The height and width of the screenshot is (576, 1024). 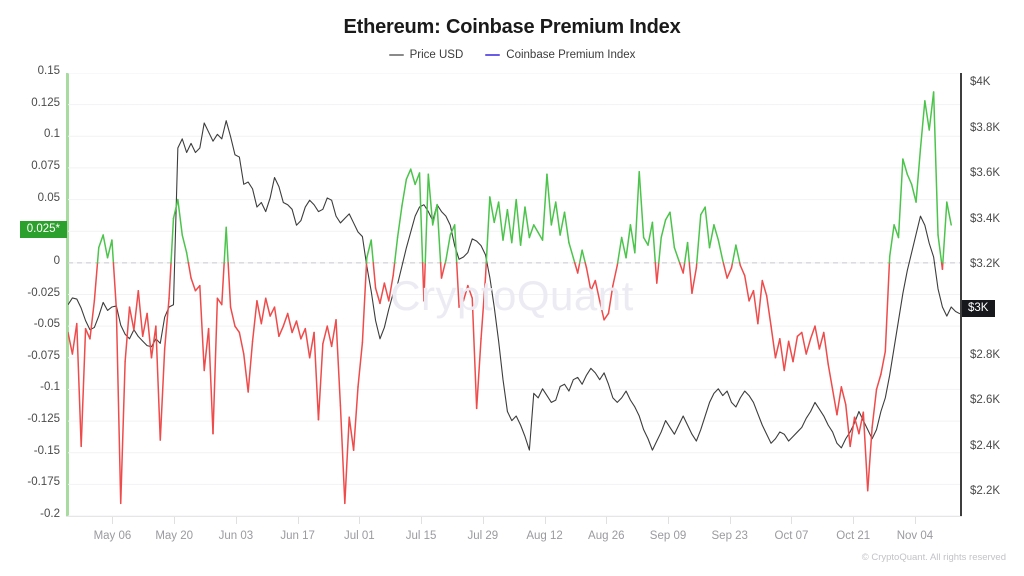 What do you see at coordinates (668, 536) in the screenshot?
I see `x-tick-label: Sep 09` at bounding box center [668, 536].